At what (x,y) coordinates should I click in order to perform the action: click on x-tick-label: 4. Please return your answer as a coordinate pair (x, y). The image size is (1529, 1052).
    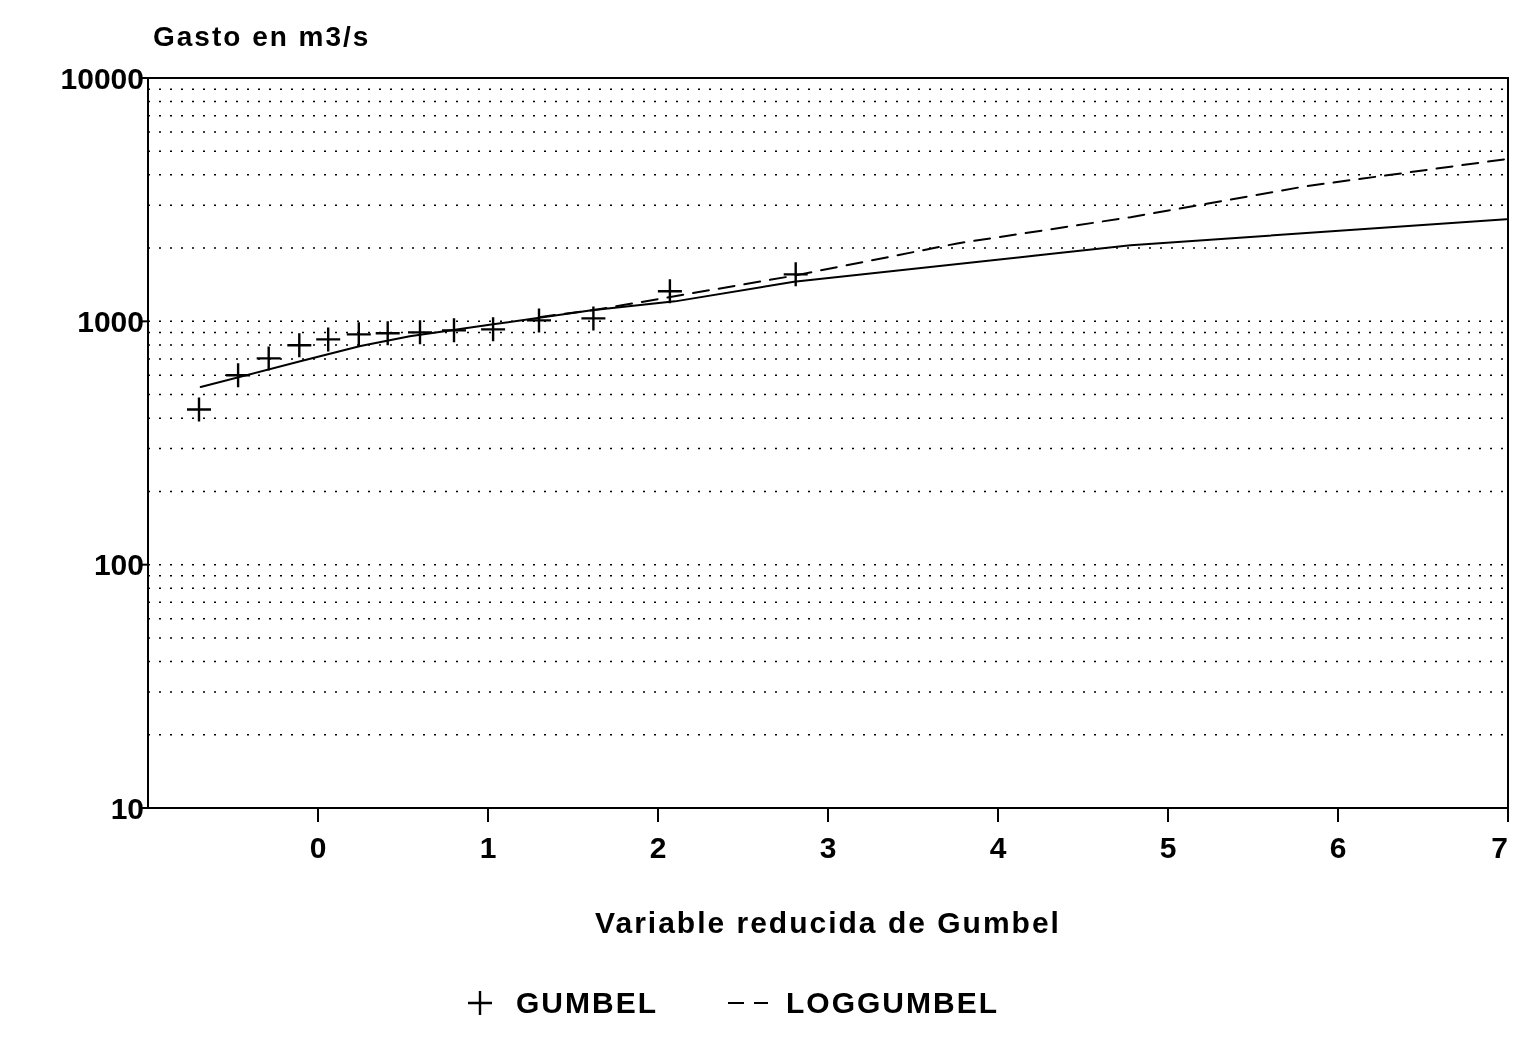
    Looking at the image, I should click on (998, 847).